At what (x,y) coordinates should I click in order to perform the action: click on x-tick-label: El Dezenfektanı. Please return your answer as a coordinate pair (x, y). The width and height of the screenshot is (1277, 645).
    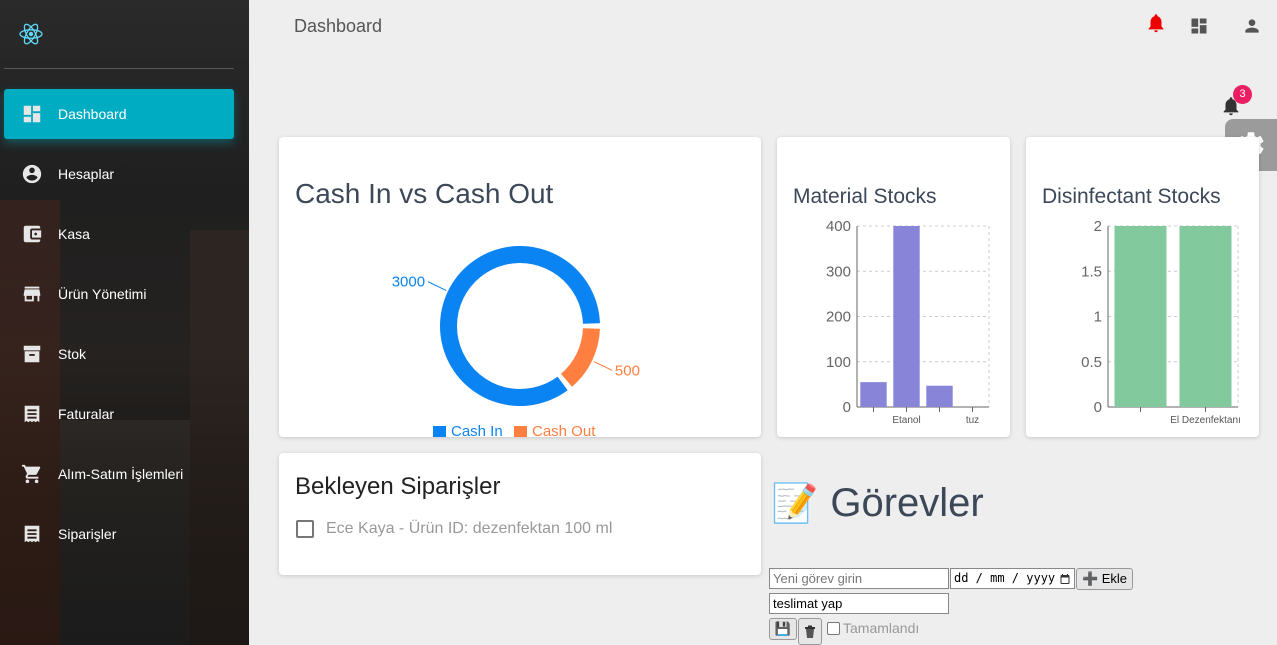
    Looking at the image, I should click on (1205, 420).